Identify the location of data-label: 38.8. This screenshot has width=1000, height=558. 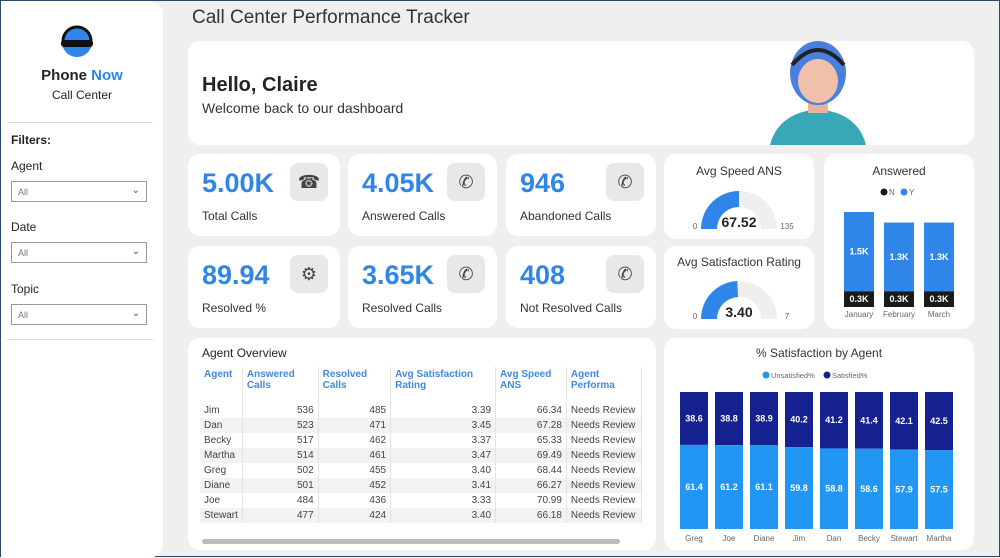
(729, 419).